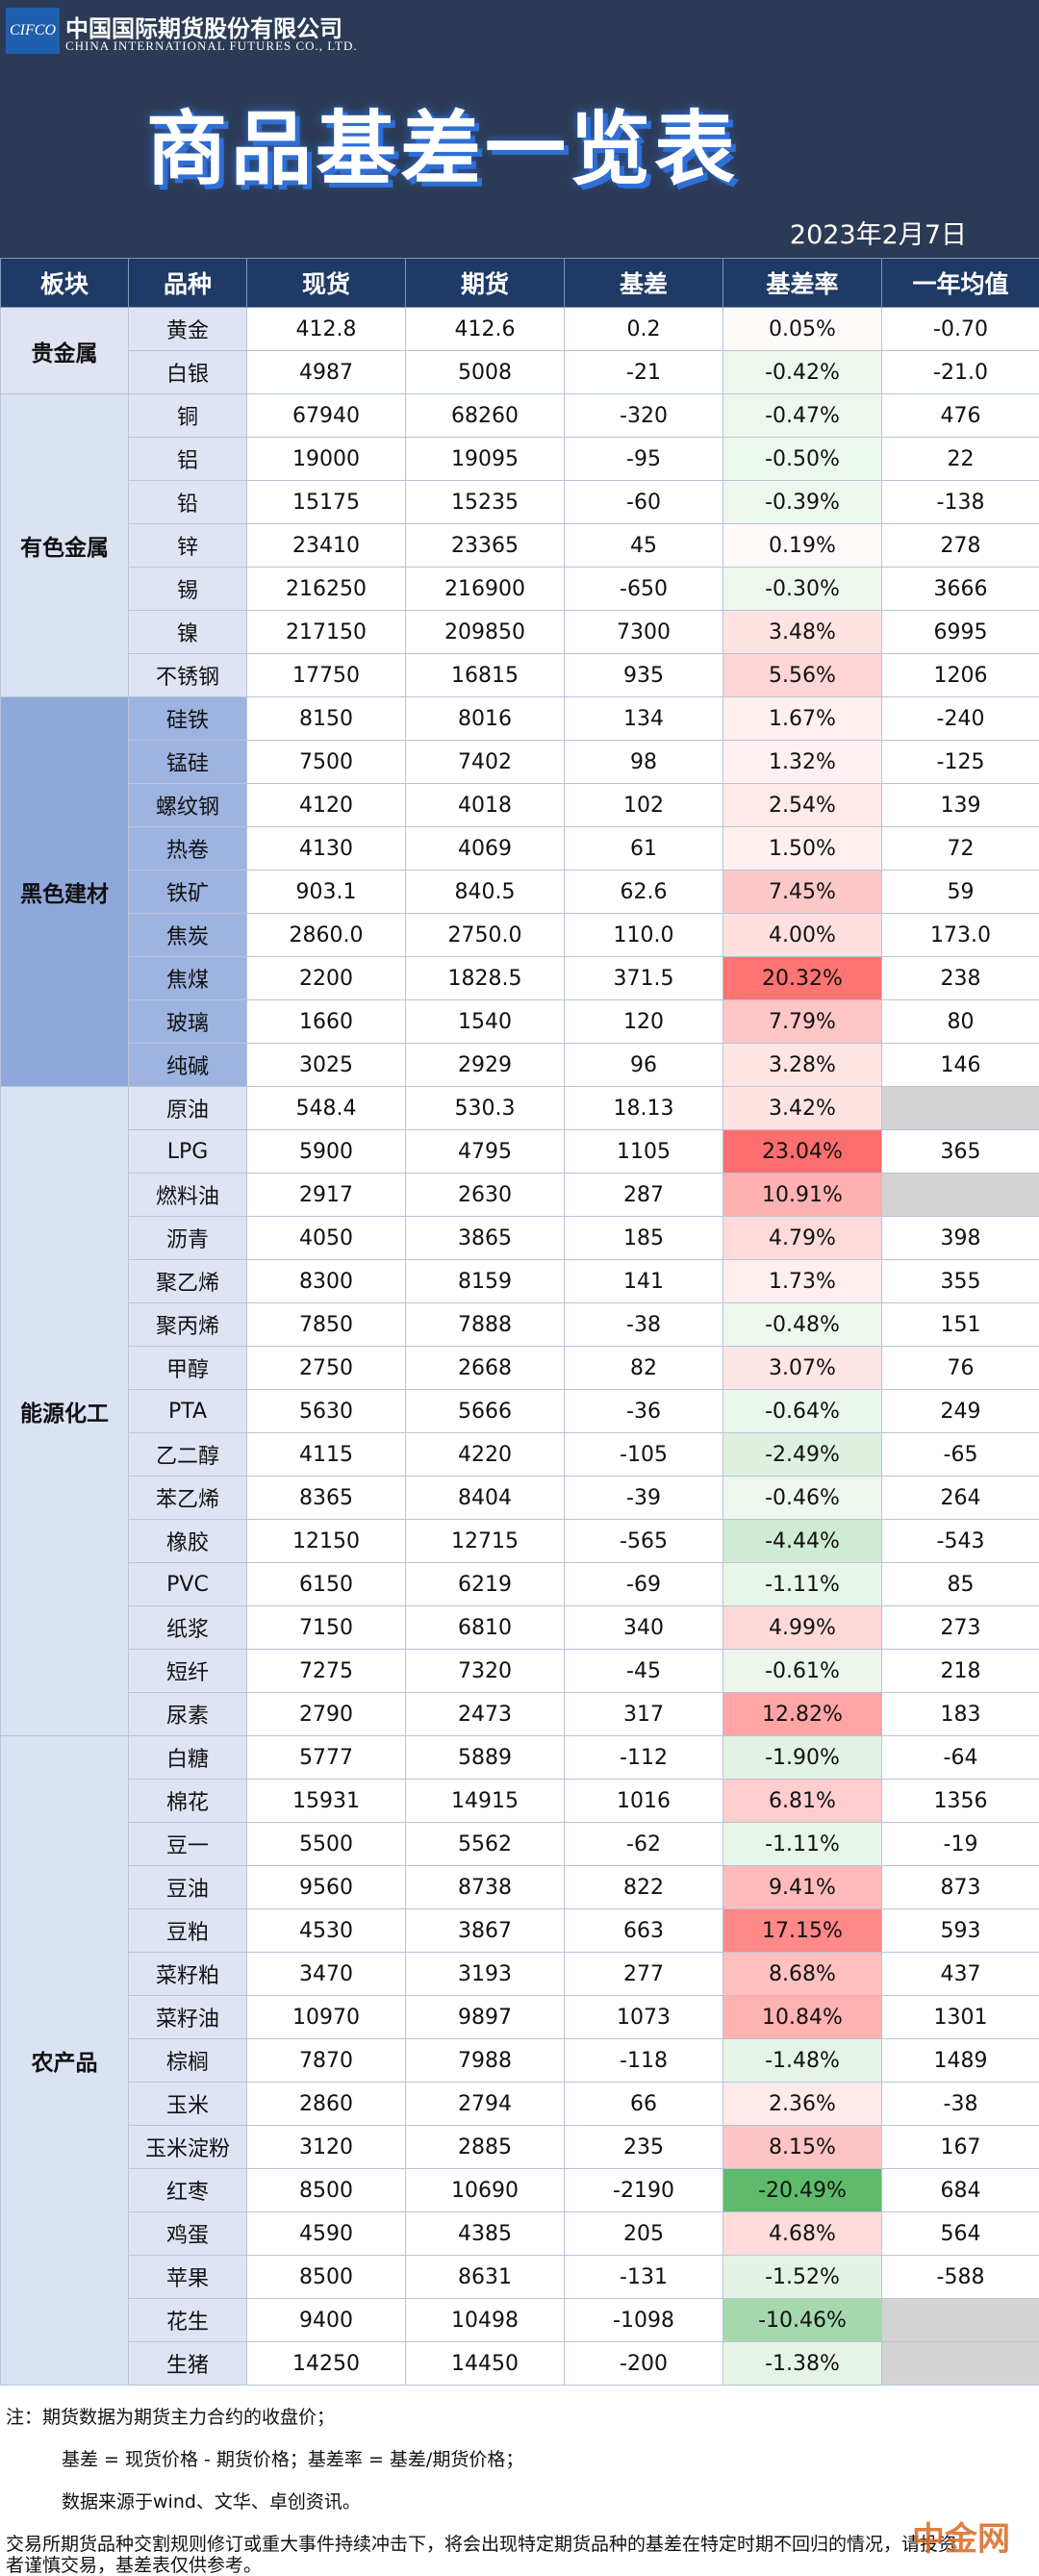 This screenshot has width=1039, height=2576. What do you see at coordinates (802, 1887) in the screenshot?
I see `basis-rate-cell: 9.41%` at bounding box center [802, 1887].